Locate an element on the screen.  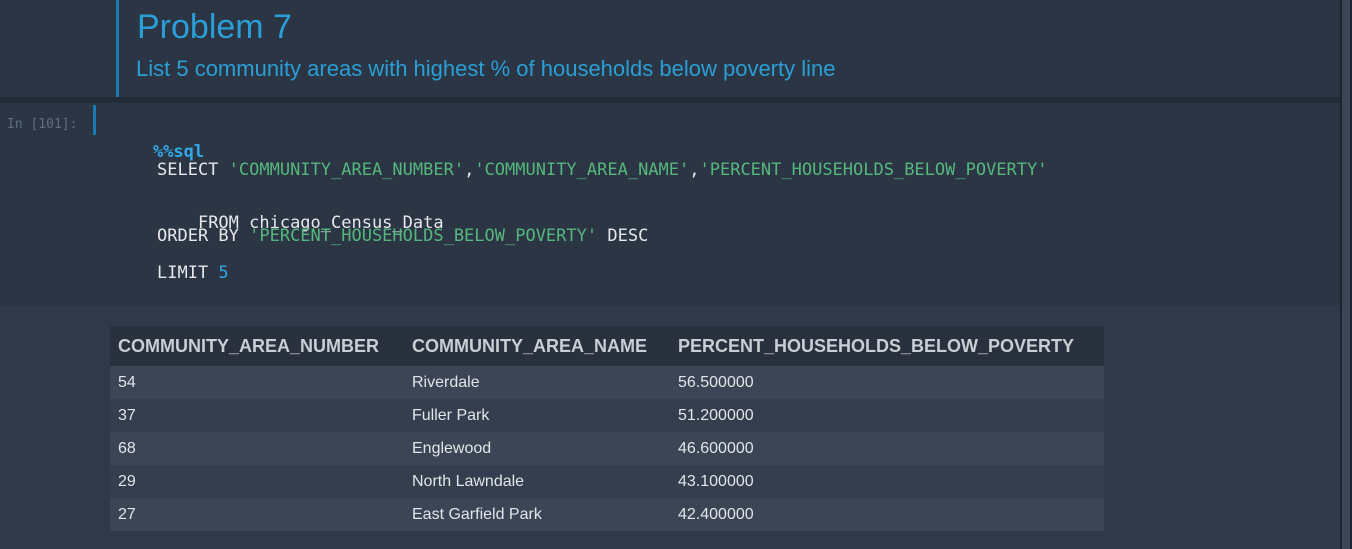
cell-percent: 51.200000 is located at coordinates (887, 415).